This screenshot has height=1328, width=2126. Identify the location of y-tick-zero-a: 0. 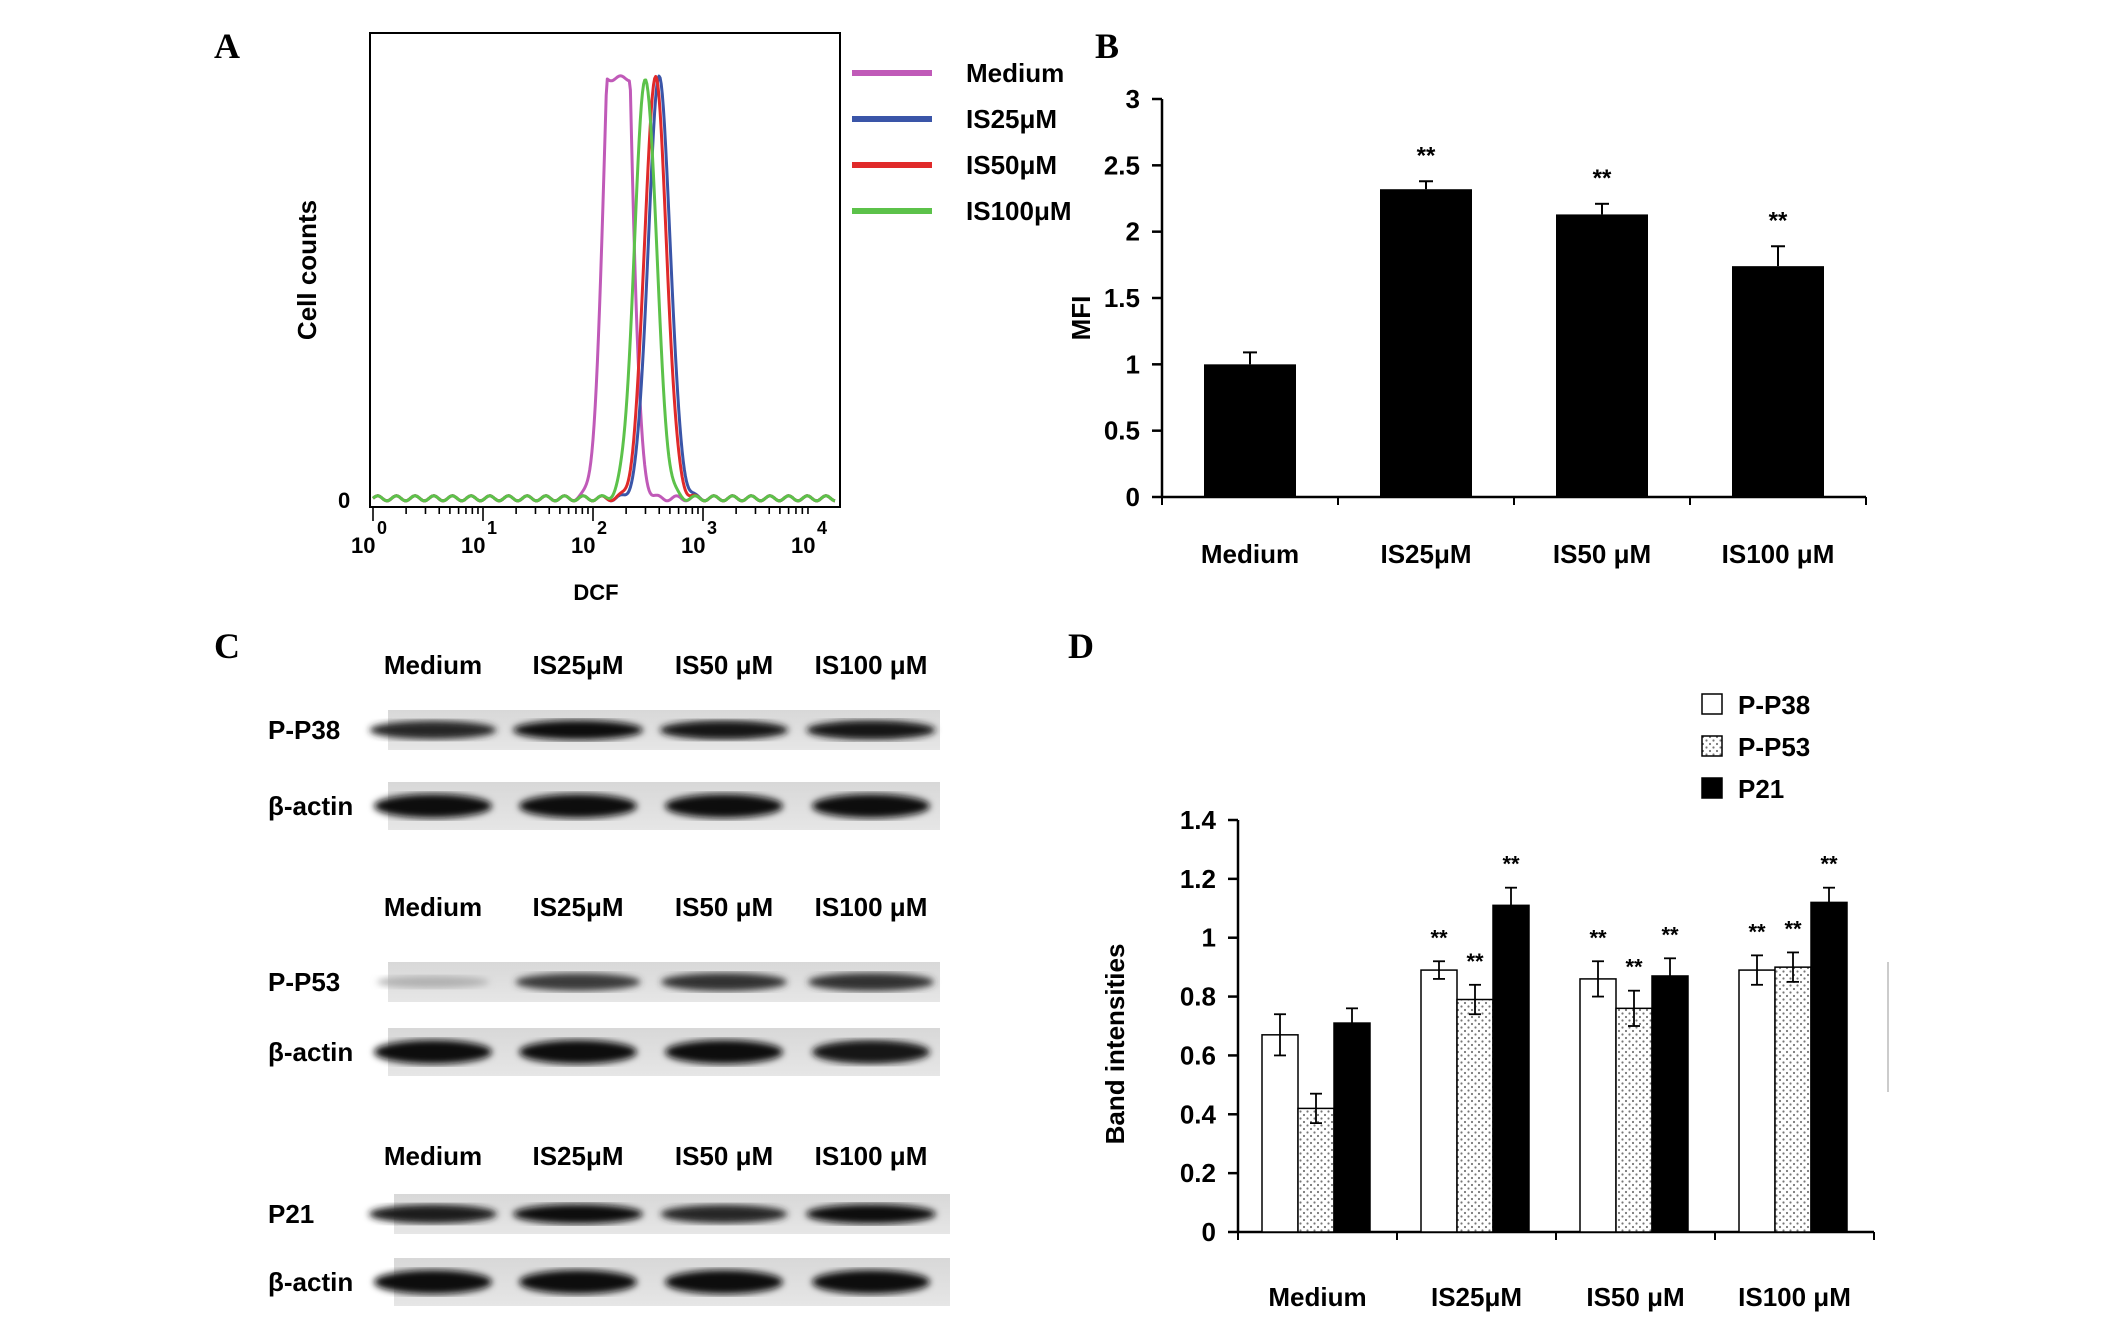
(344, 500).